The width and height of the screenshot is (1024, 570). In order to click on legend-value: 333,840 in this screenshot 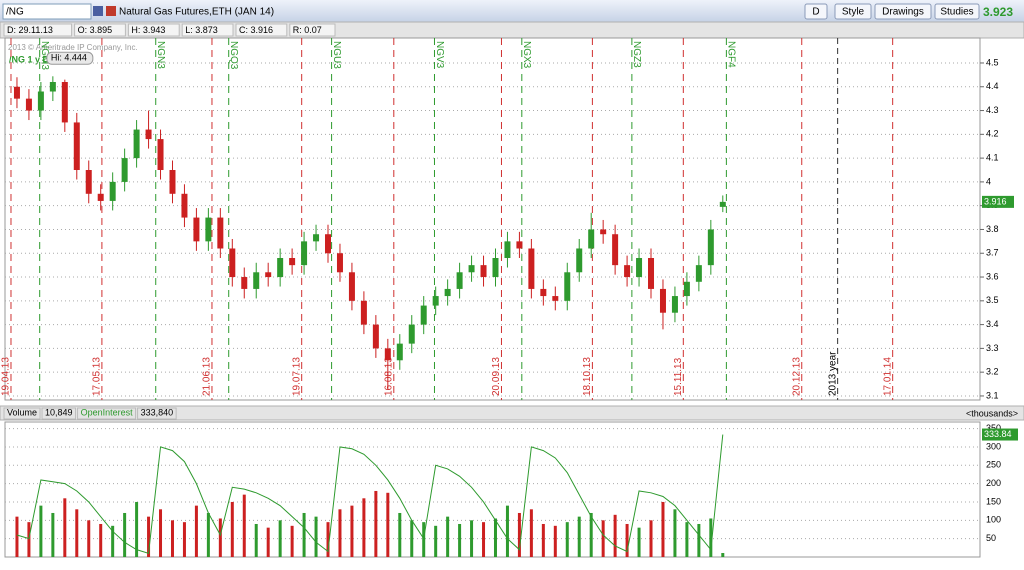, I will do `click(157, 412)`.